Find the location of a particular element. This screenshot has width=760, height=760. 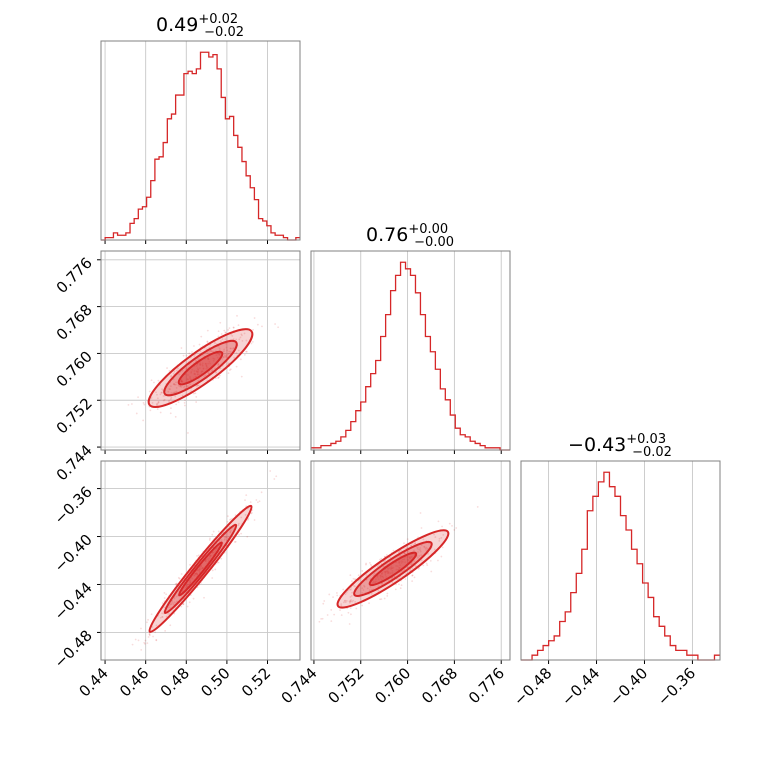

title-1-median: 0.49 is located at coordinates (177, 25).